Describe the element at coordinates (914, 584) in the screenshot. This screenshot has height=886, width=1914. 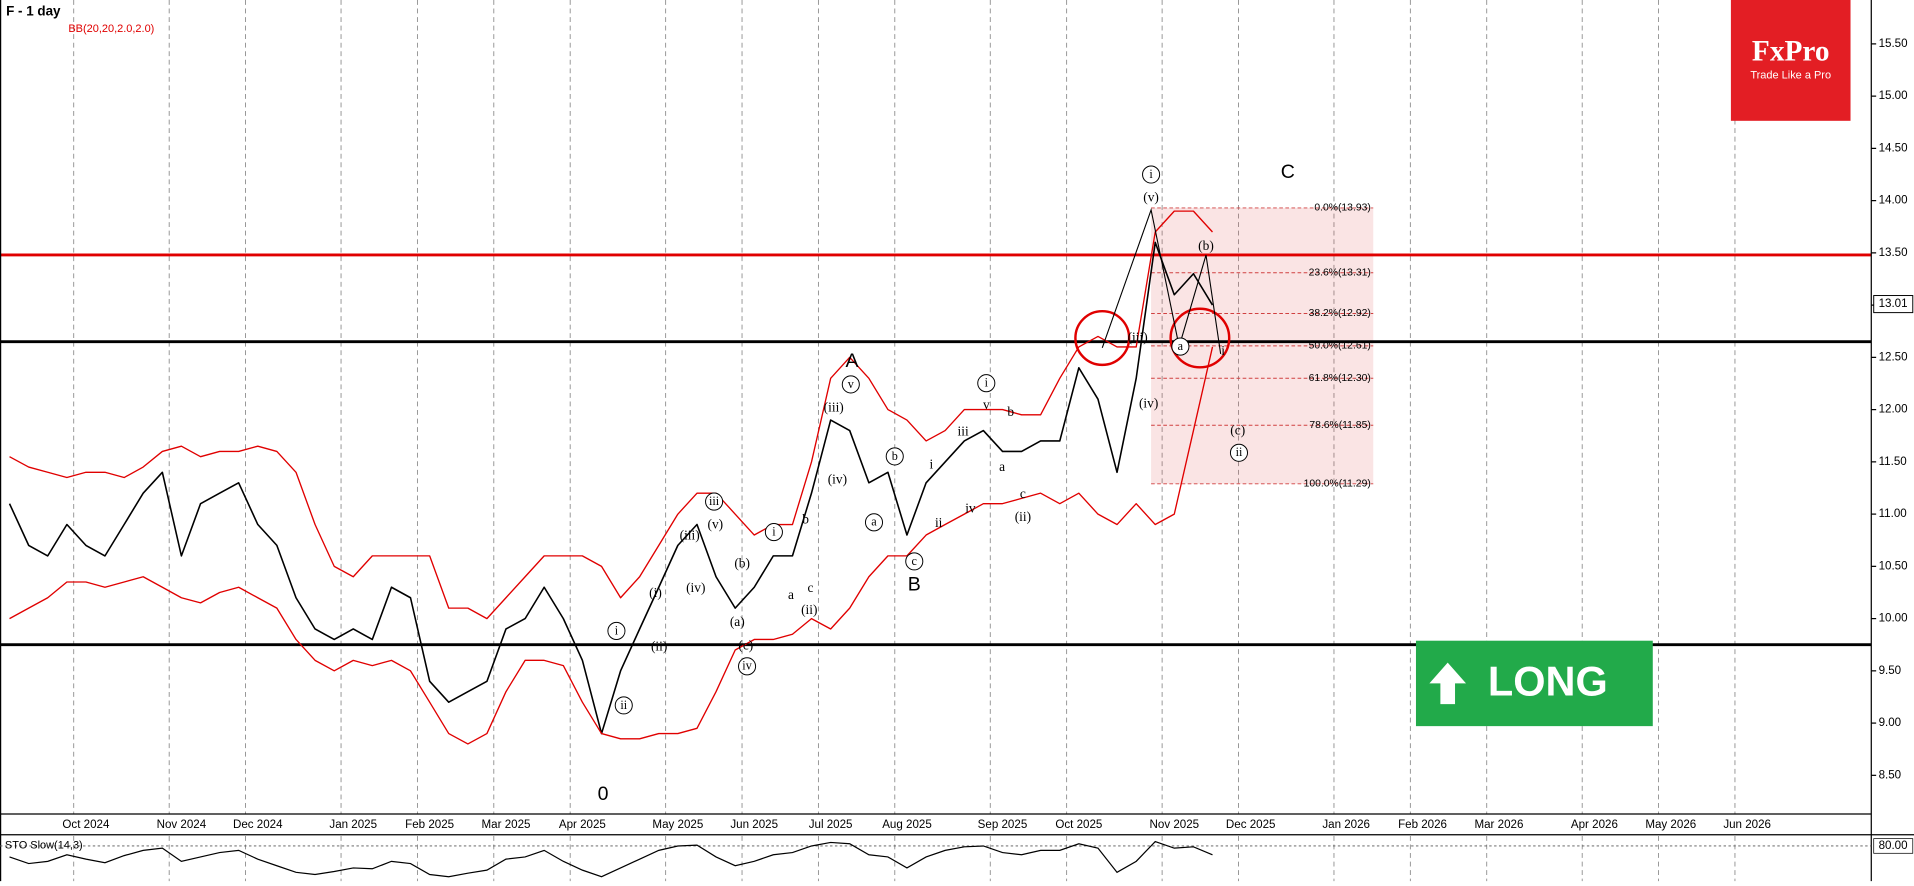
I see `wave-label: B` at that location.